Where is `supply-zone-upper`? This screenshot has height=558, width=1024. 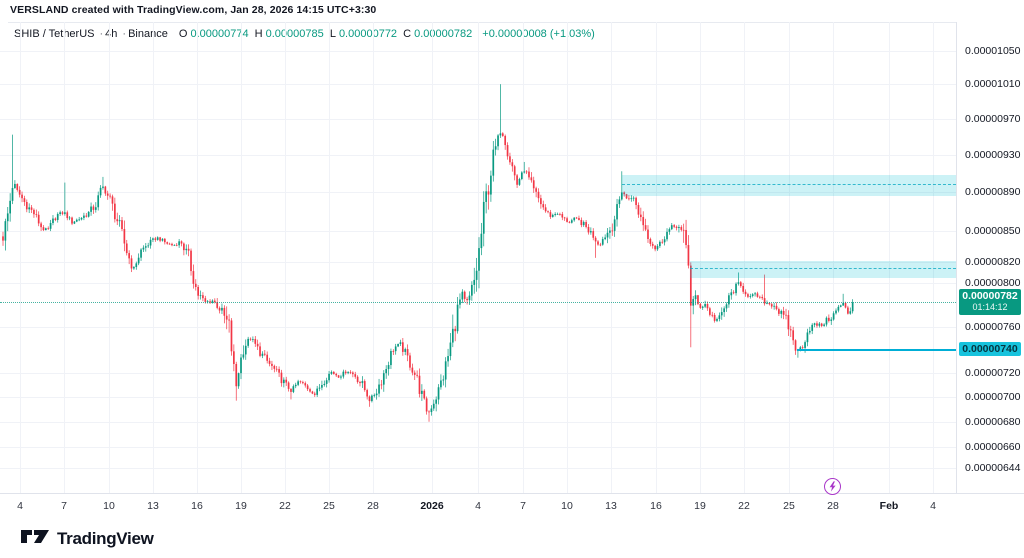
supply-zone-upper is located at coordinates (789, 185).